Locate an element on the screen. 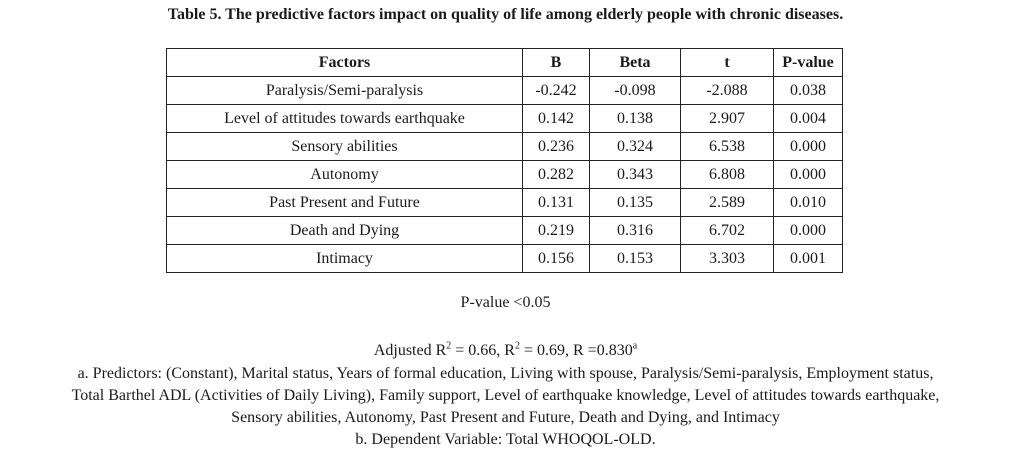  header-beta: Beta is located at coordinates (635, 62).